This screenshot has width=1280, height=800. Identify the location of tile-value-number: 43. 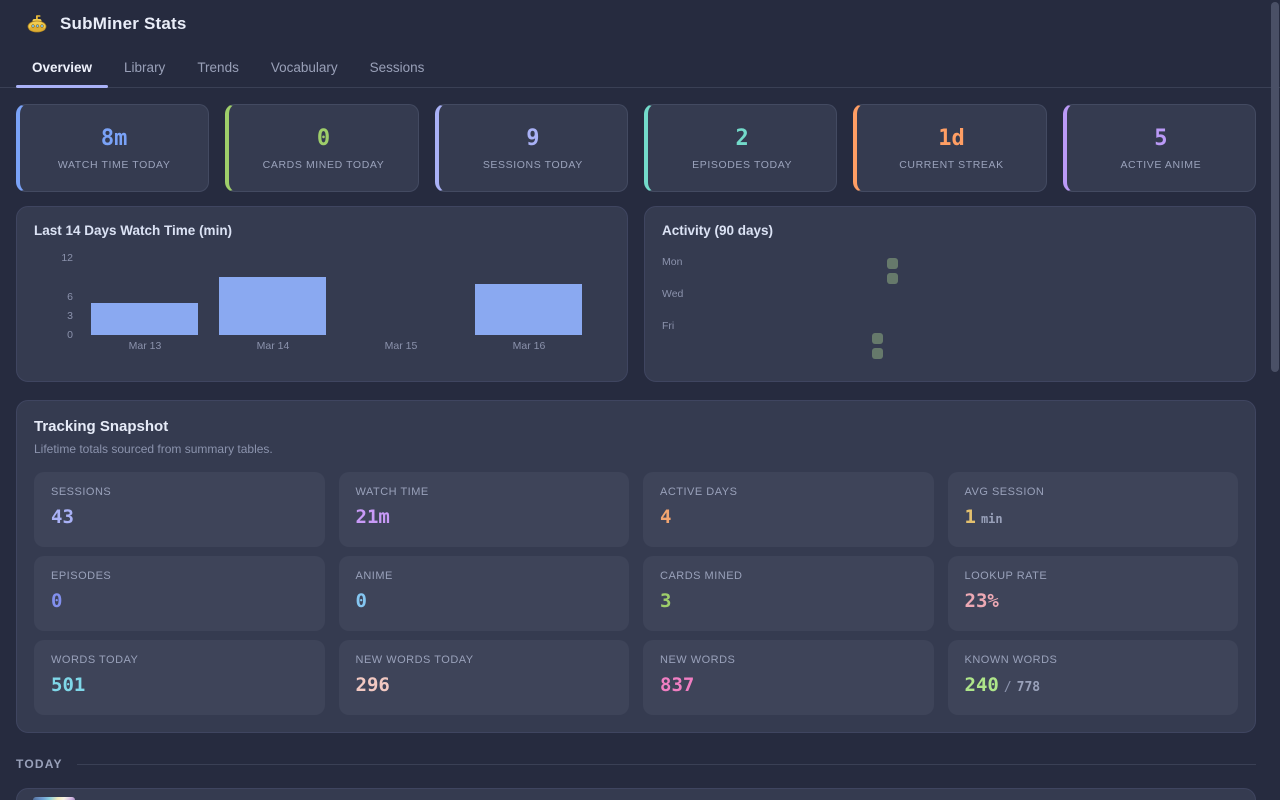
(62, 517).